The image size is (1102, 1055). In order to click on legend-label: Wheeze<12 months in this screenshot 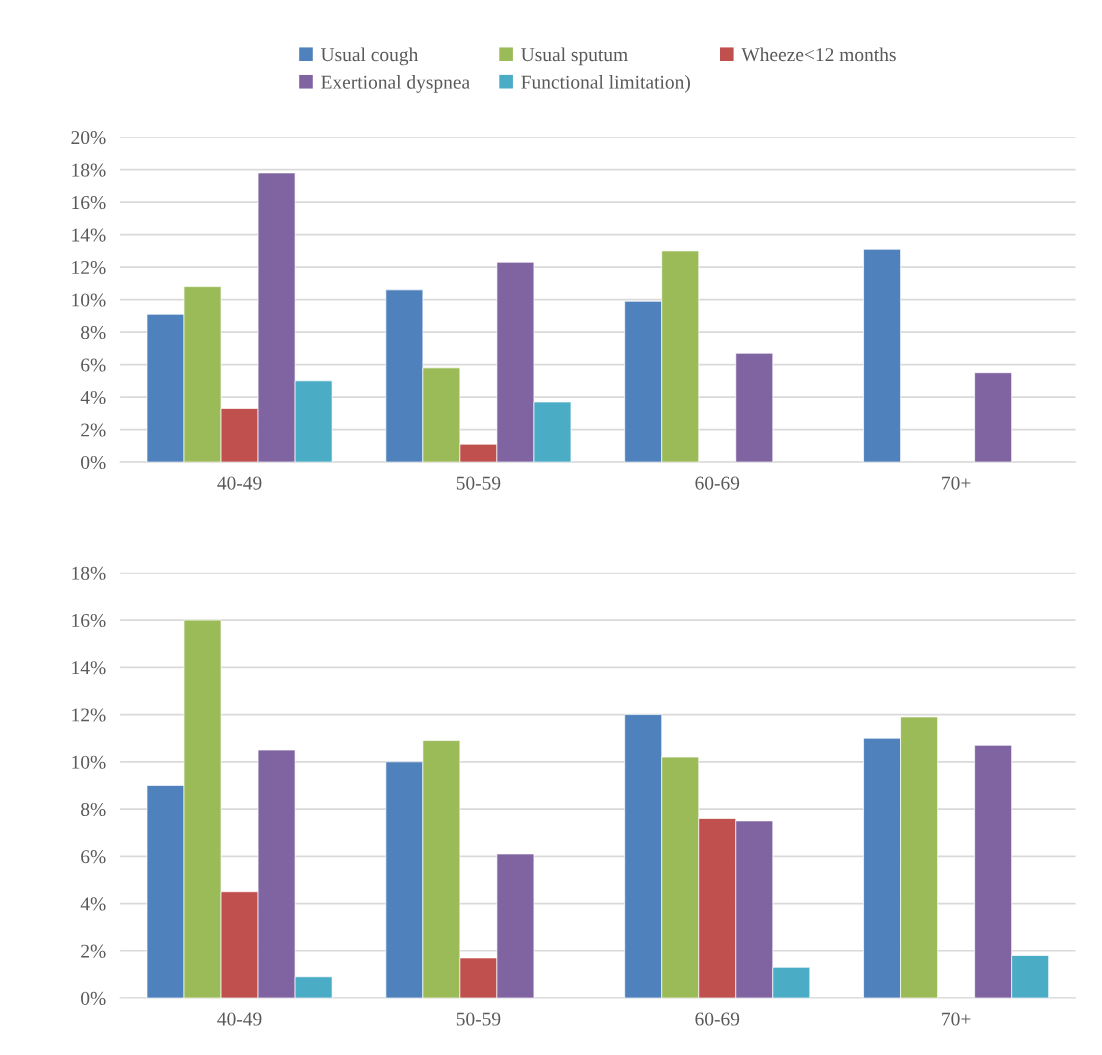, I will do `click(818, 54)`.